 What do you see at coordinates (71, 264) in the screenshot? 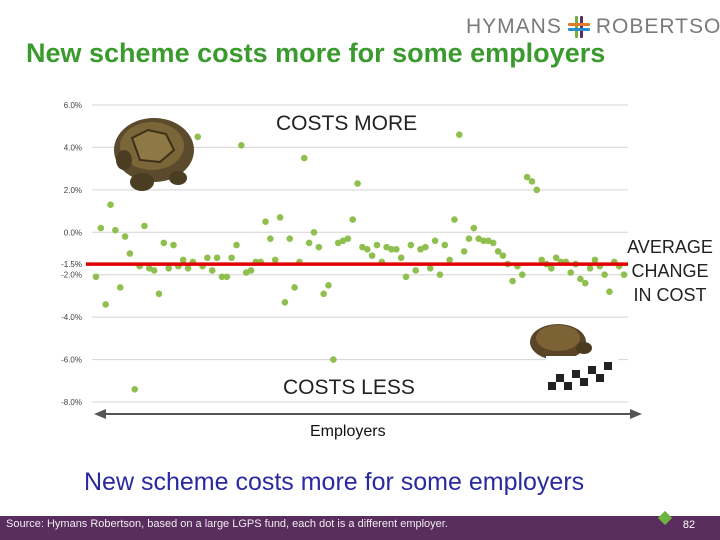
I see `average-tick-label: -1.5%` at bounding box center [71, 264].